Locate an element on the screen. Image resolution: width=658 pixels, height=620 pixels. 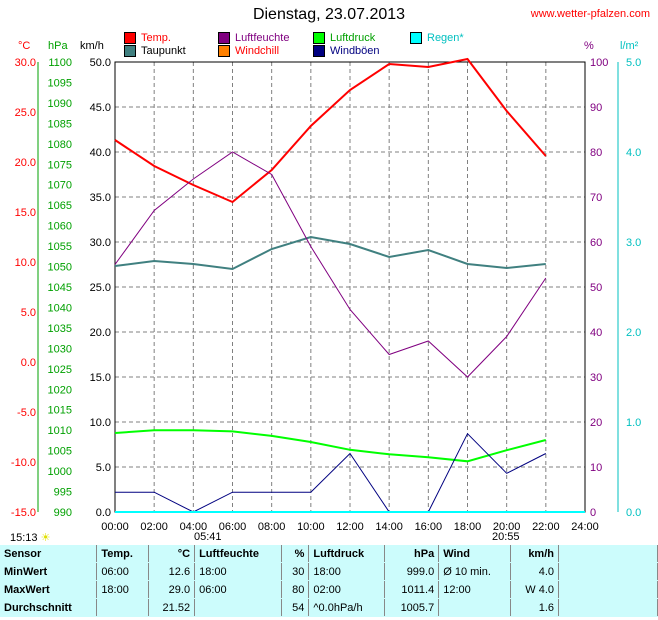
legend-item-dewpoint: Taupunkt is located at coordinates (155, 51).